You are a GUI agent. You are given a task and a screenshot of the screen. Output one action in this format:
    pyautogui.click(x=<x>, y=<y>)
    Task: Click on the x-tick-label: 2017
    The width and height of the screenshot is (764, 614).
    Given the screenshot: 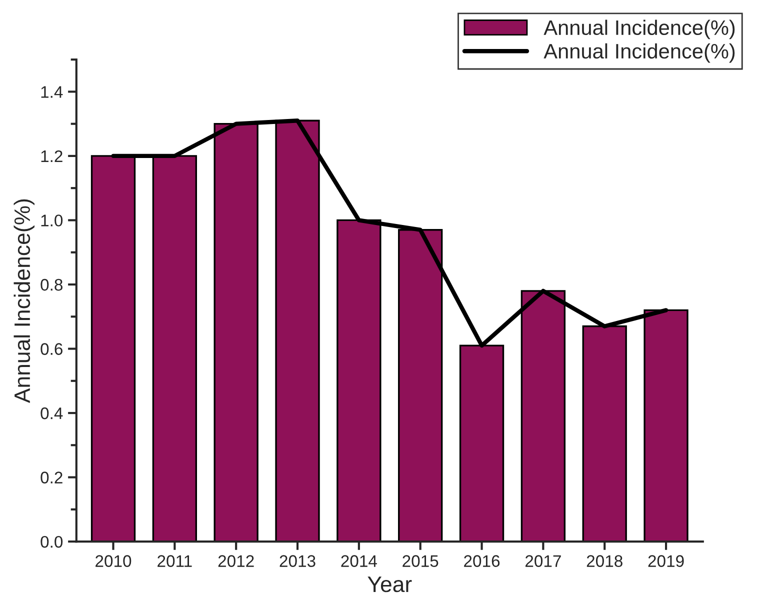 What is the action you would take?
    pyautogui.click(x=543, y=561)
    